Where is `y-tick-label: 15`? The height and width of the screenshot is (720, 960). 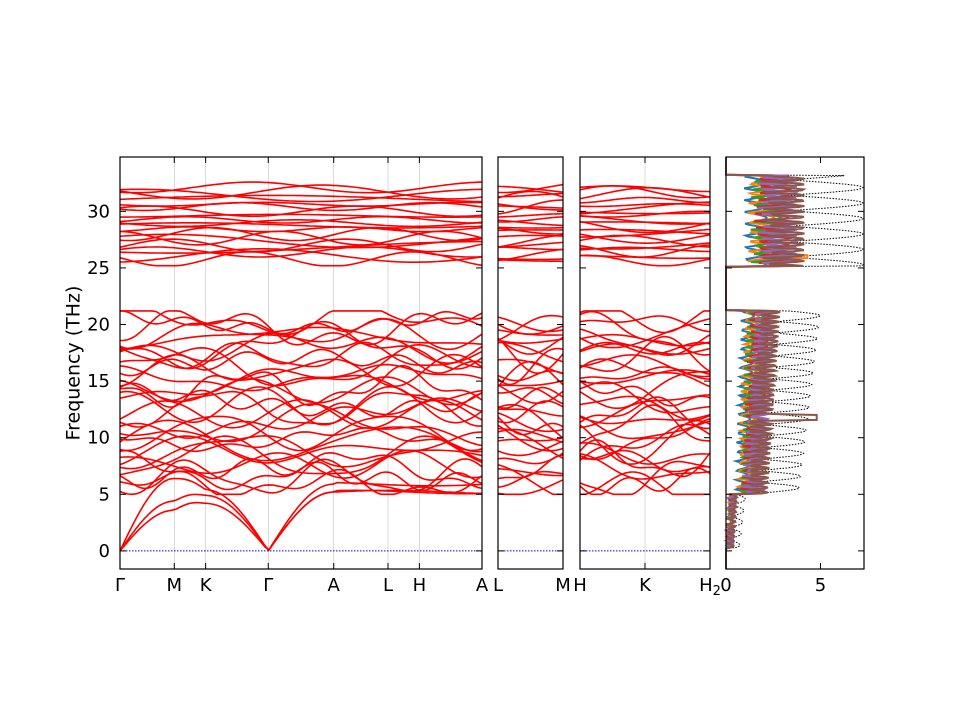
y-tick-label: 15 is located at coordinates (98, 381).